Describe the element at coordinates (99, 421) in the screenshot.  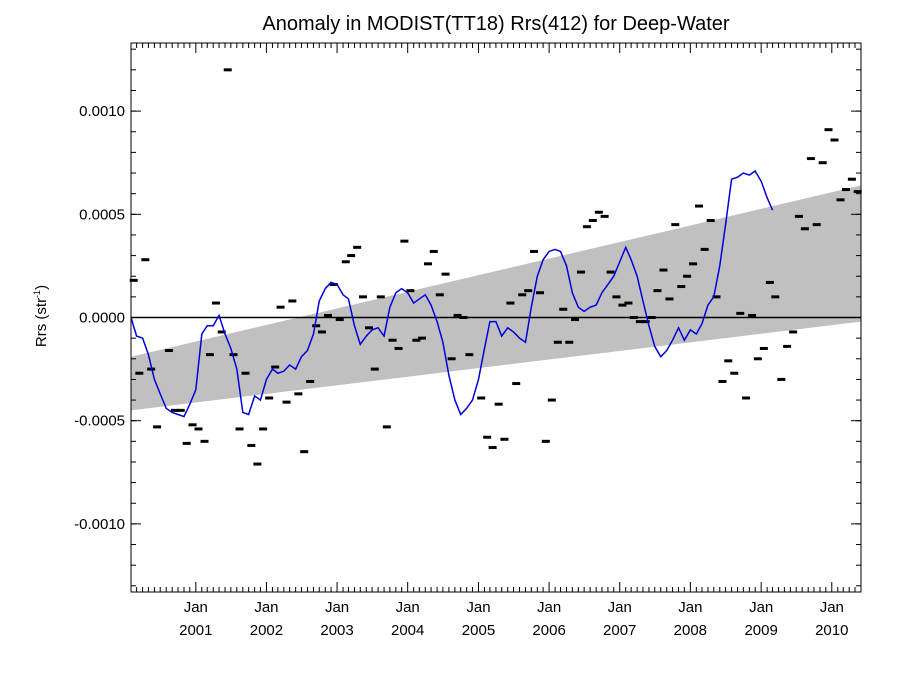
I see `y-tick-label: -0.0005` at that location.